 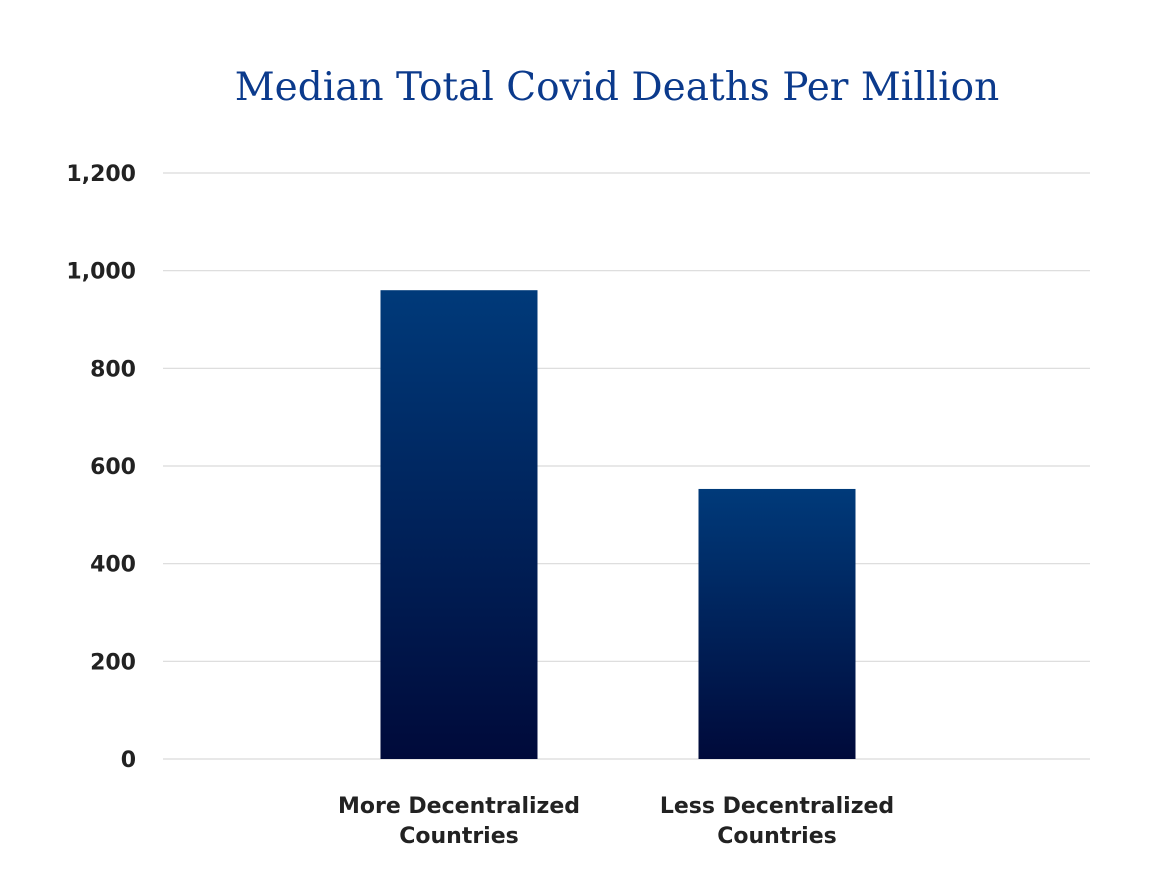 What do you see at coordinates (113, 662) in the screenshot?
I see `y-tick-label: 200` at bounding box center [113, 662].